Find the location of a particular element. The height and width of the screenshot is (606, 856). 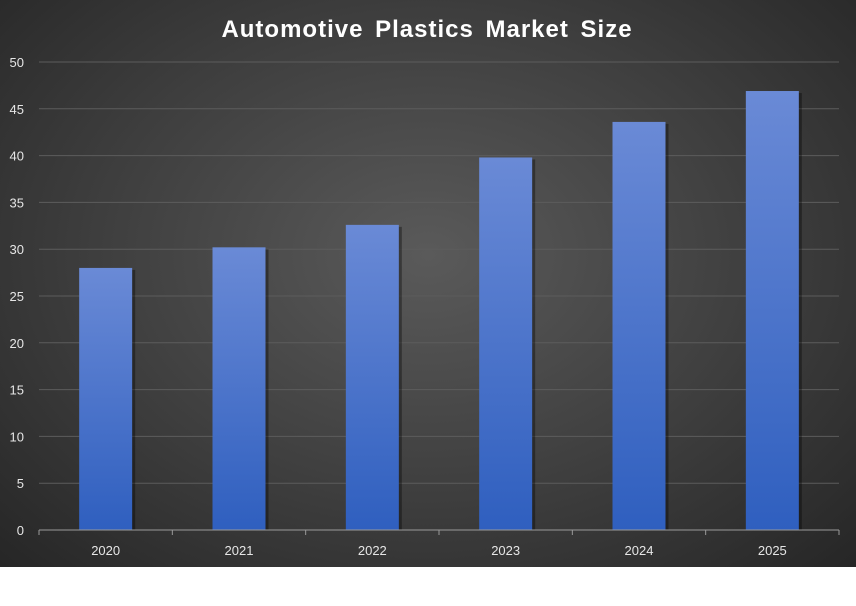

x-tick-label-2024: 2024 is located at coordinates (639, 550).